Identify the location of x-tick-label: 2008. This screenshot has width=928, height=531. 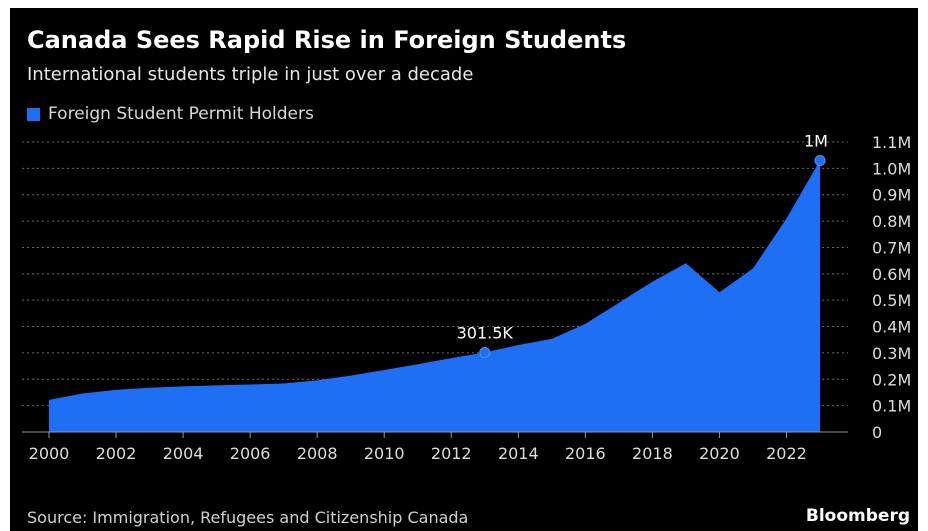
(317, 453).